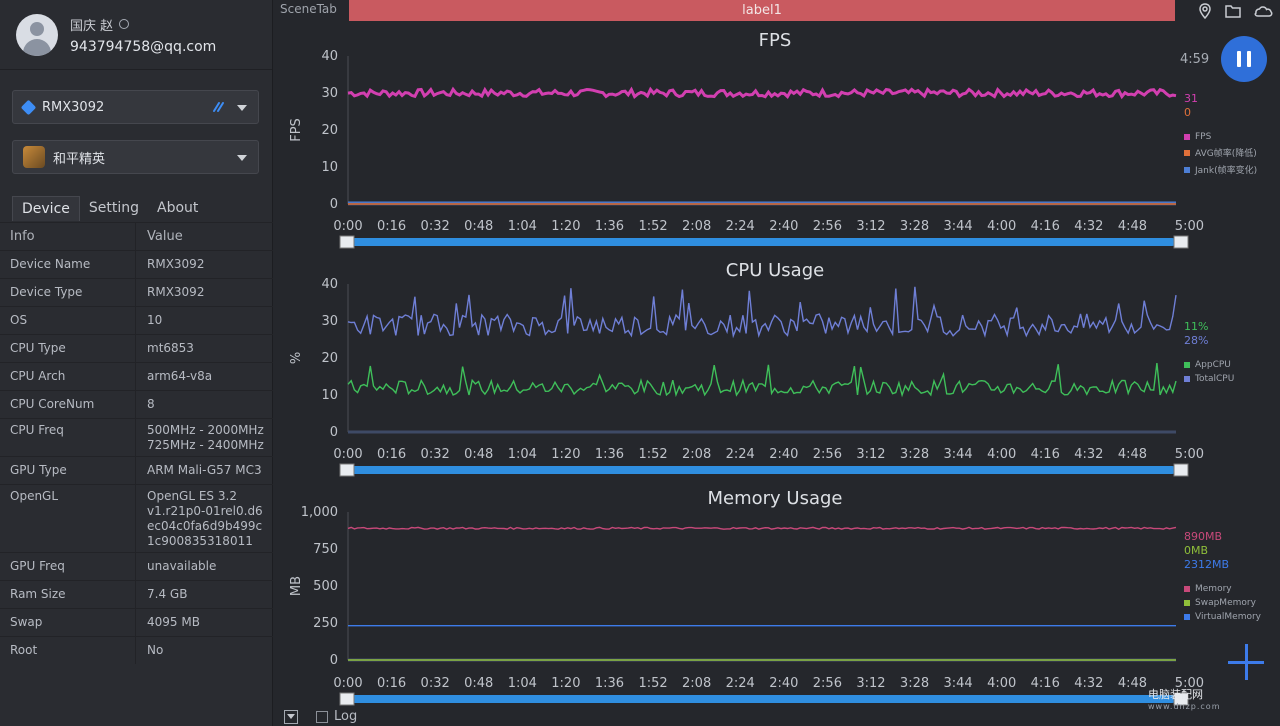 Image resolution: width=1280 pixels, height=726 pixels. Describe the element at coordinates (1088, 226) in the screenshot. I see `x-tick-label: 4:32` at that location.